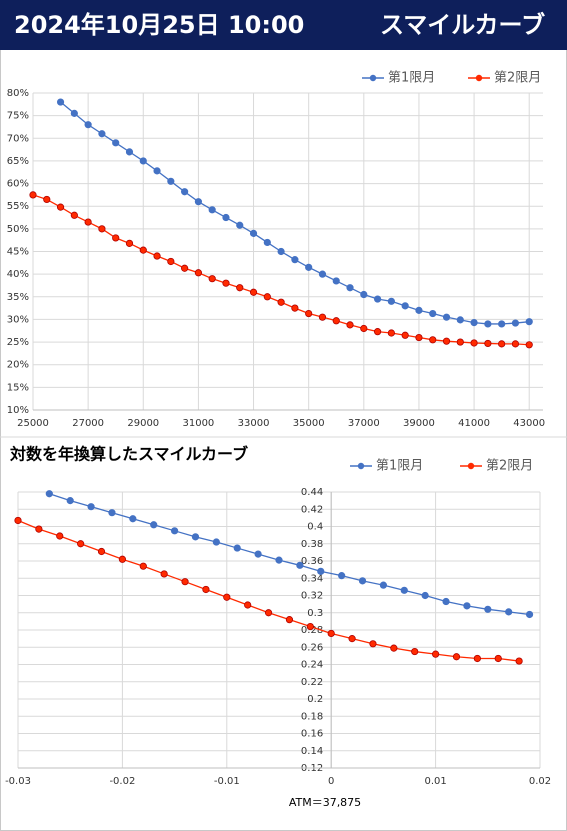  I want to click on y-tick-label: 35%, so click(18, 297).